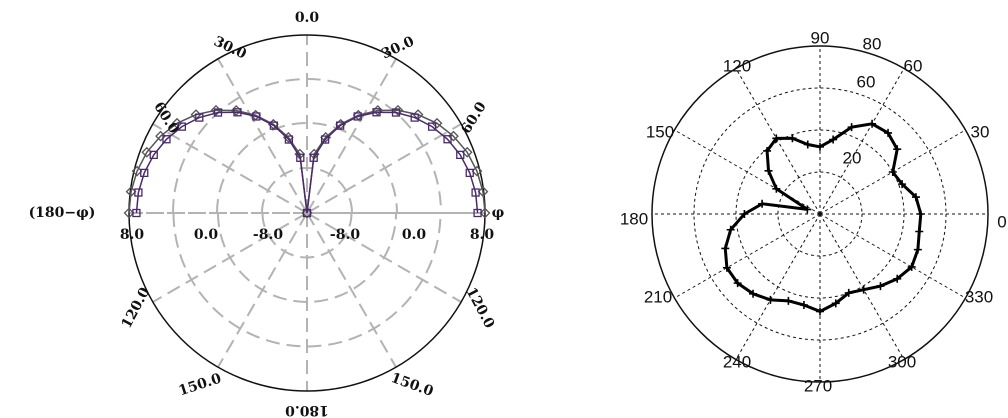 Image resolution: width=1008 pixels, height=418 pixels. What do you see at coordinates (398, 47) in the screenshot?
I see `angle-label: 30.0` at bounding box center [398, 47].